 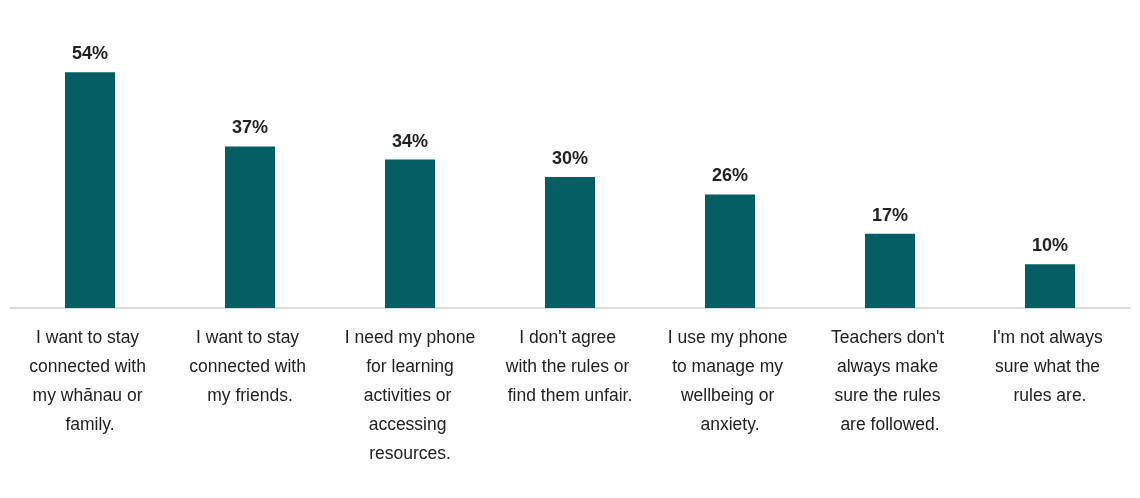 I want to click on data-label: 30%, so click(x=570, y=158).